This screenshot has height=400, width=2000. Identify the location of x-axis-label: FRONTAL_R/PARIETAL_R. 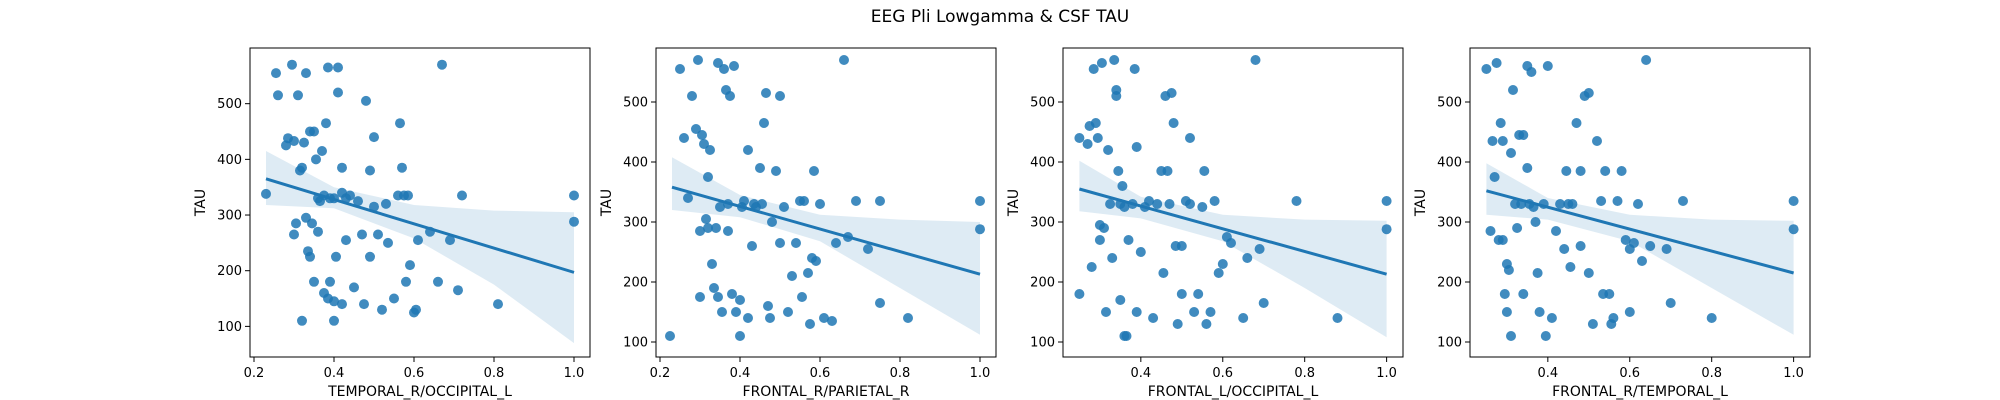
(826, 392).